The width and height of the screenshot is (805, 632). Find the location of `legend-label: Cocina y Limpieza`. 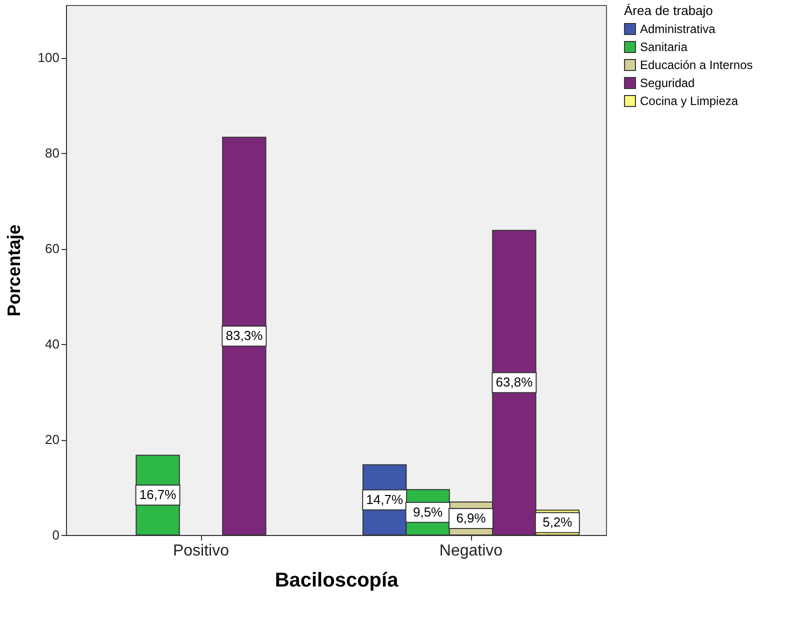

legend-label: Cocina y Limpieza is located at coordinates (689, 101).